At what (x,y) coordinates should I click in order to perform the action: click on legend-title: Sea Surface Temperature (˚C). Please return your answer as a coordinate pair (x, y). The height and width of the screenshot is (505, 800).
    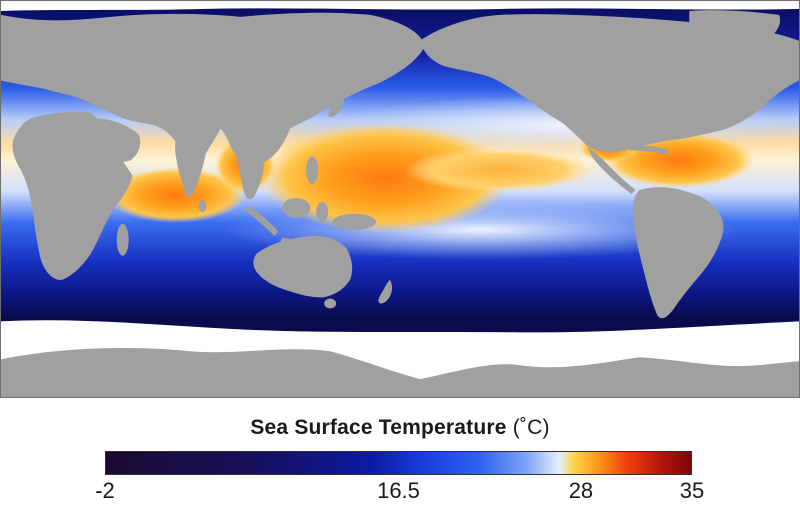
    Looking at the image, I should click on (400, 428).